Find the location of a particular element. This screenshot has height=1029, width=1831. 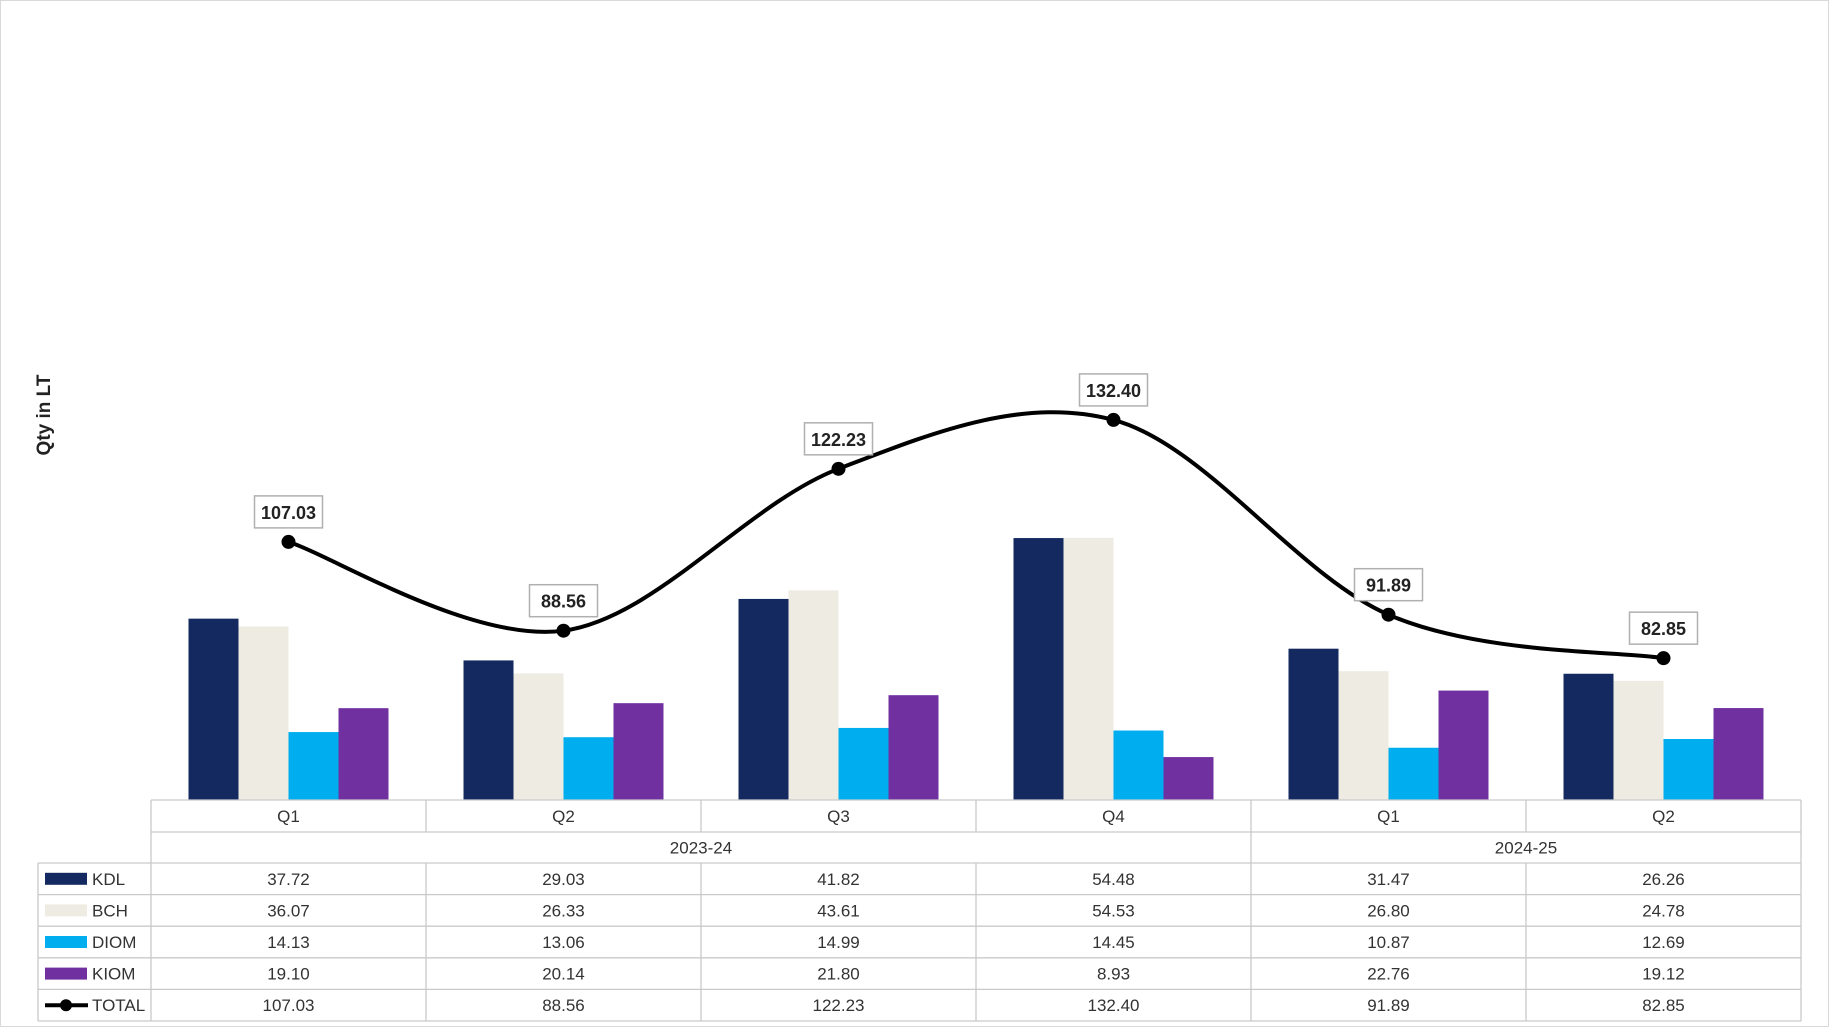

data-label: 91.89 is located at coordinates (1388, 586).